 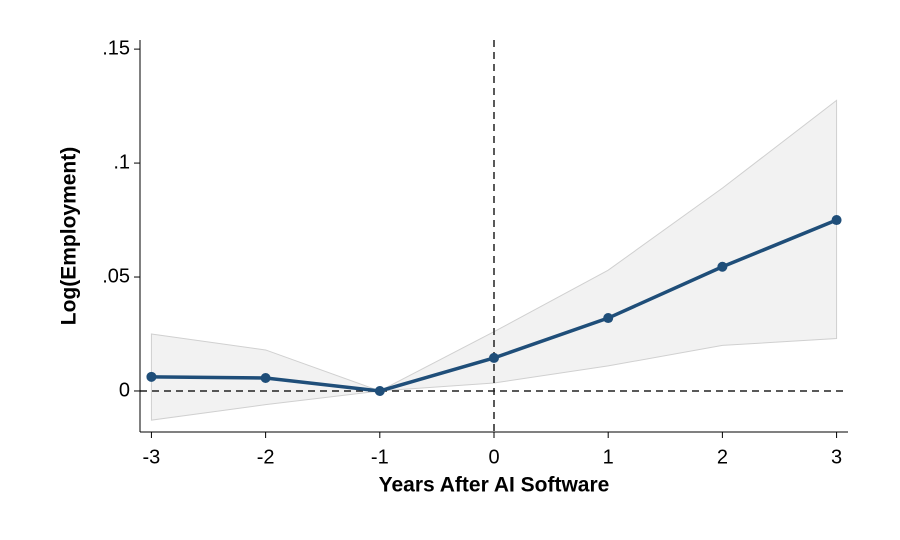 I want to click on y-axis-title: Log(Employment), so click(x=69, y=236).